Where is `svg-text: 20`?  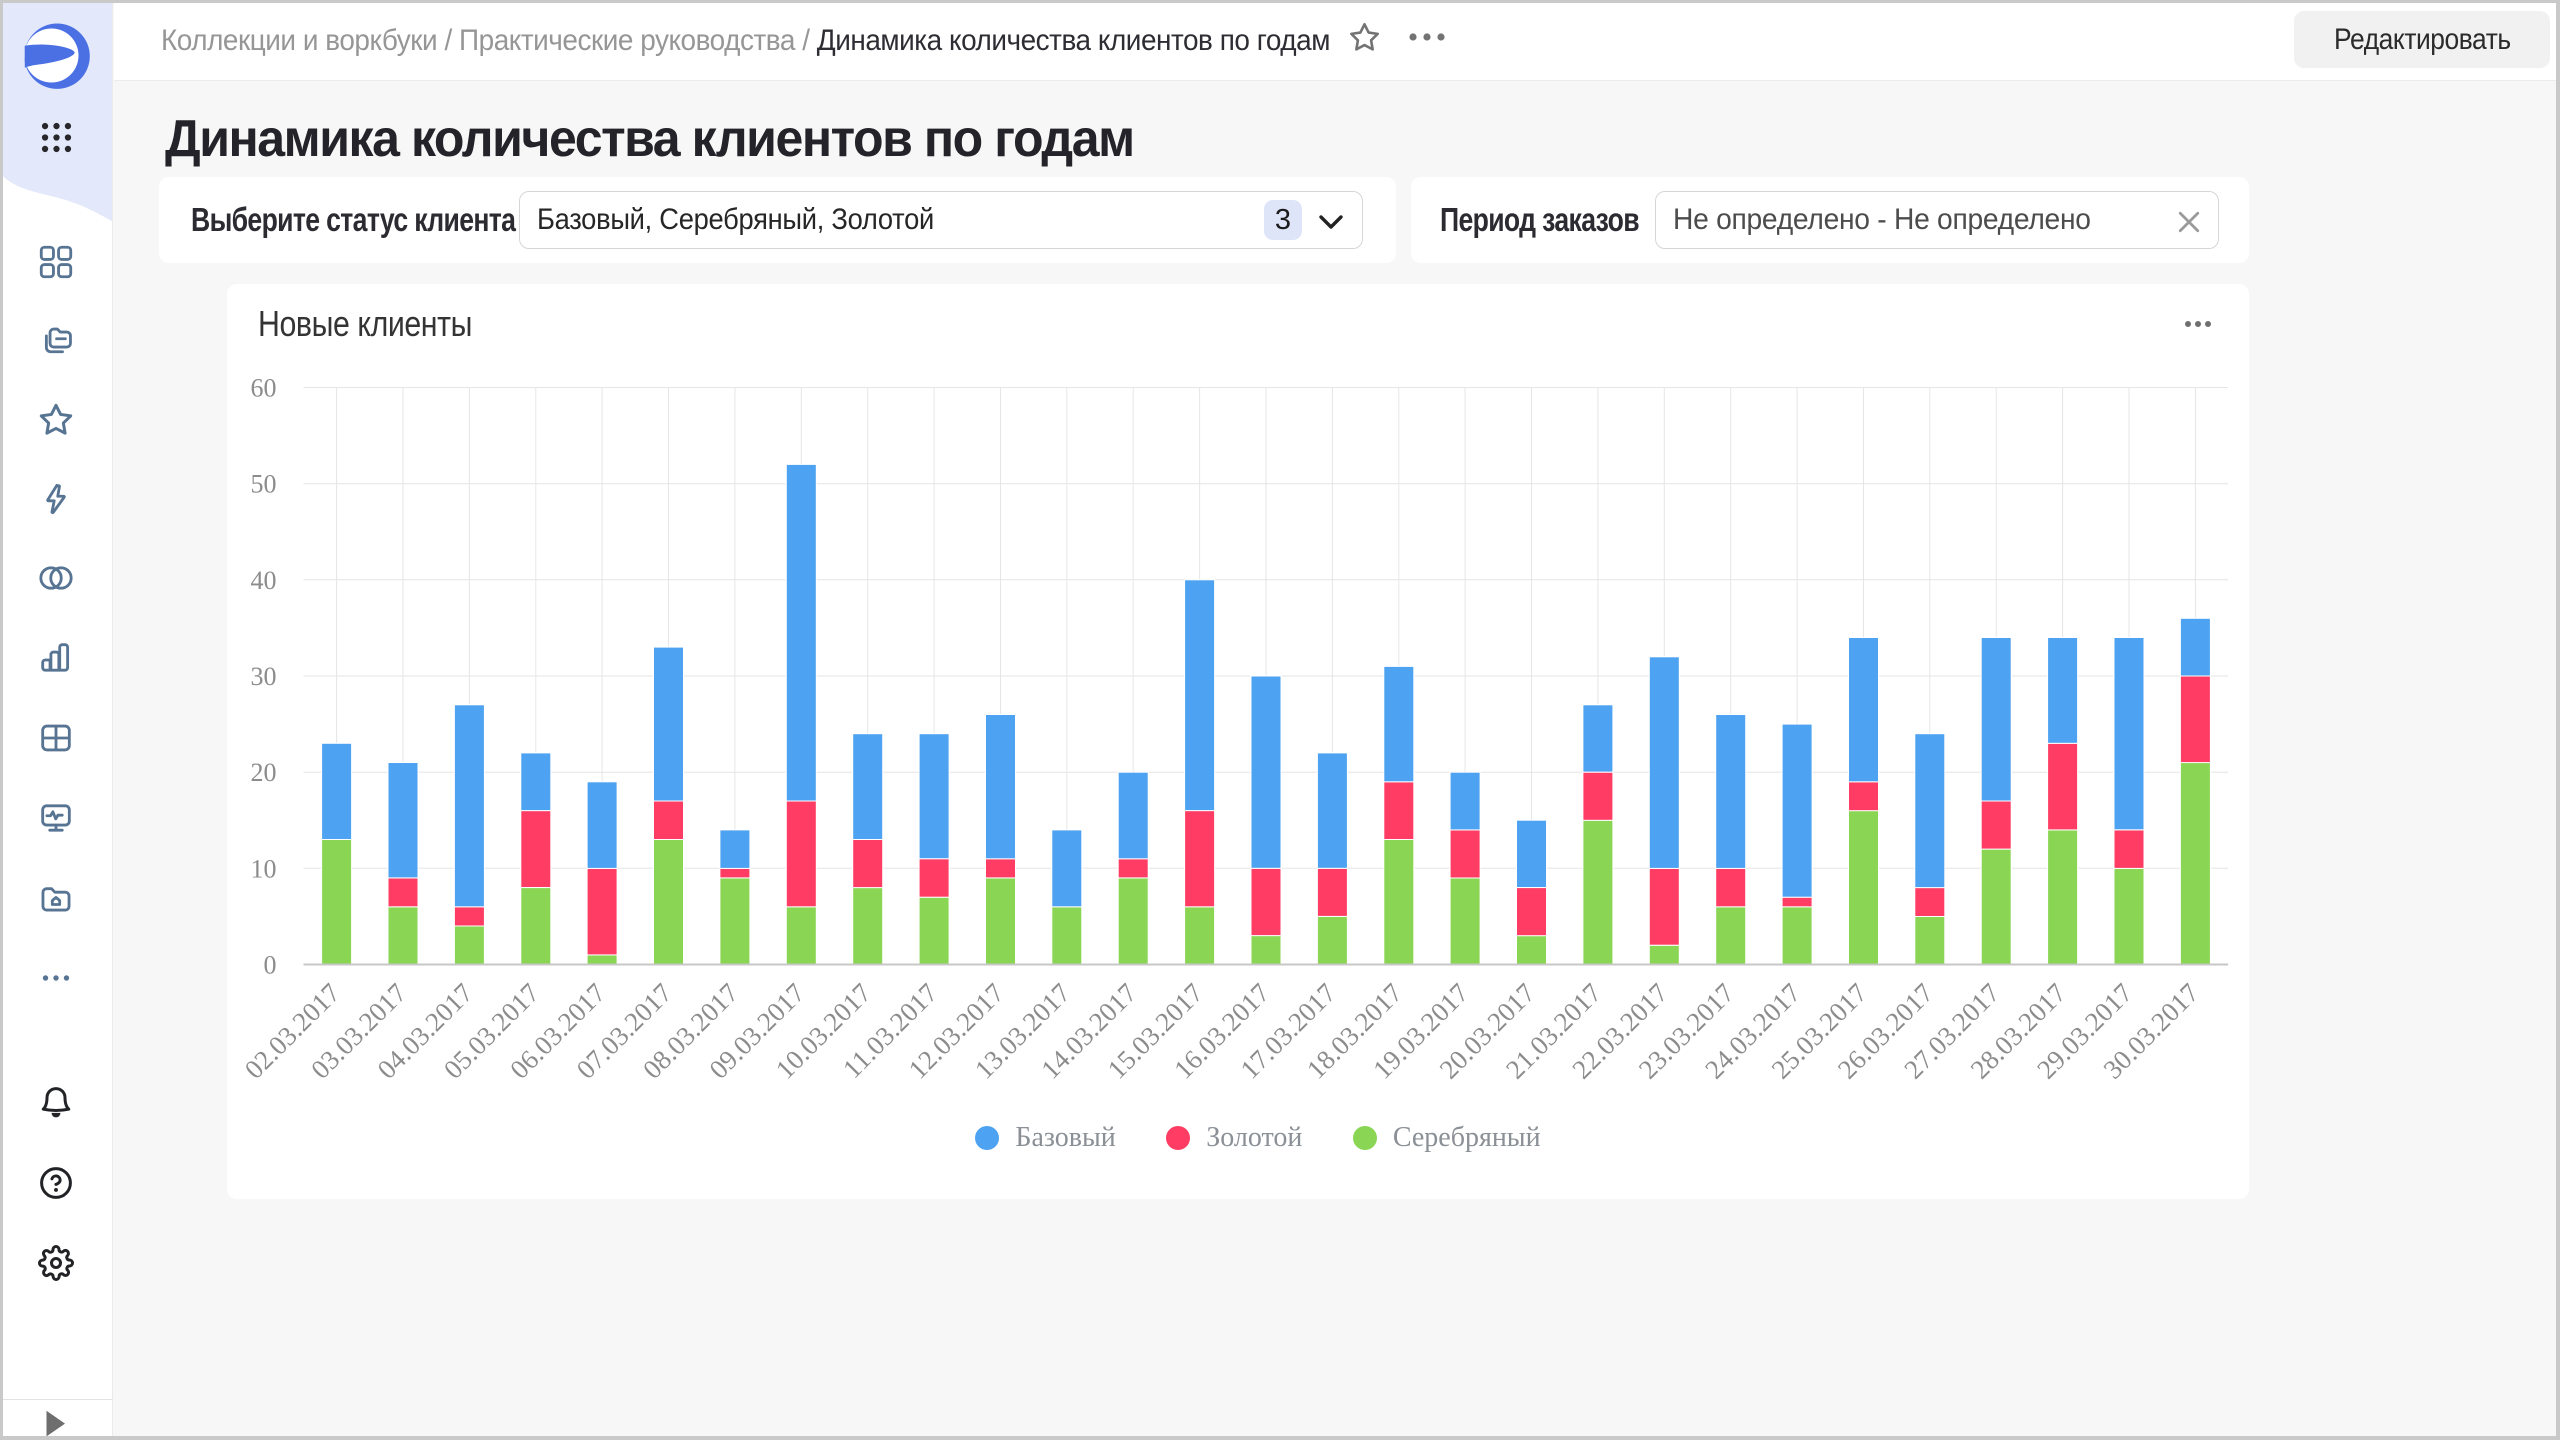
svg-text: 20 is located at coordinates (264, 772).